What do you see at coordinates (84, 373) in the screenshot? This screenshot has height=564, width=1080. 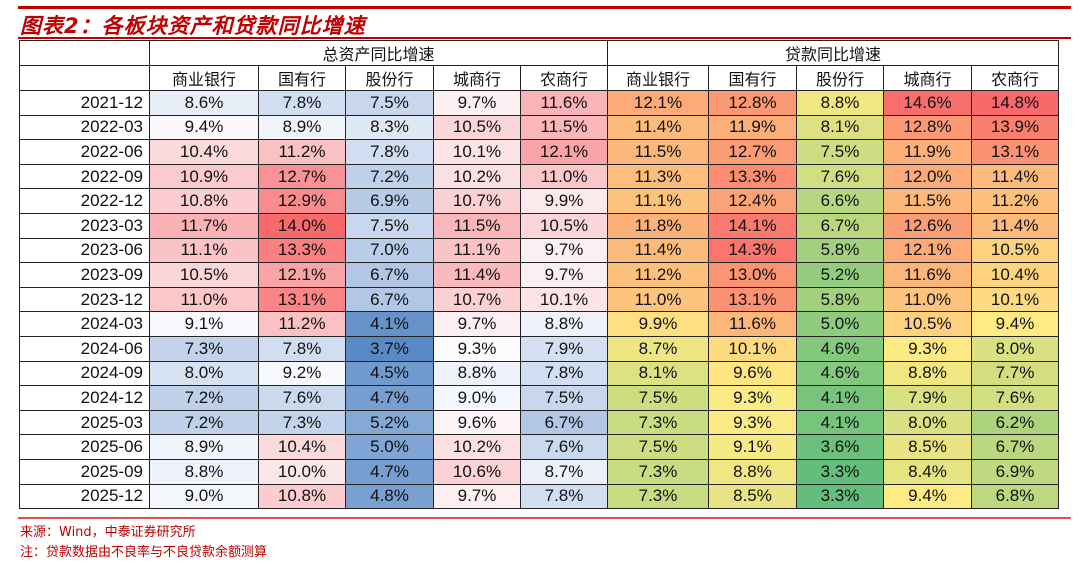 I see `row-label: 2024-09` at bounding box center [84, 373].